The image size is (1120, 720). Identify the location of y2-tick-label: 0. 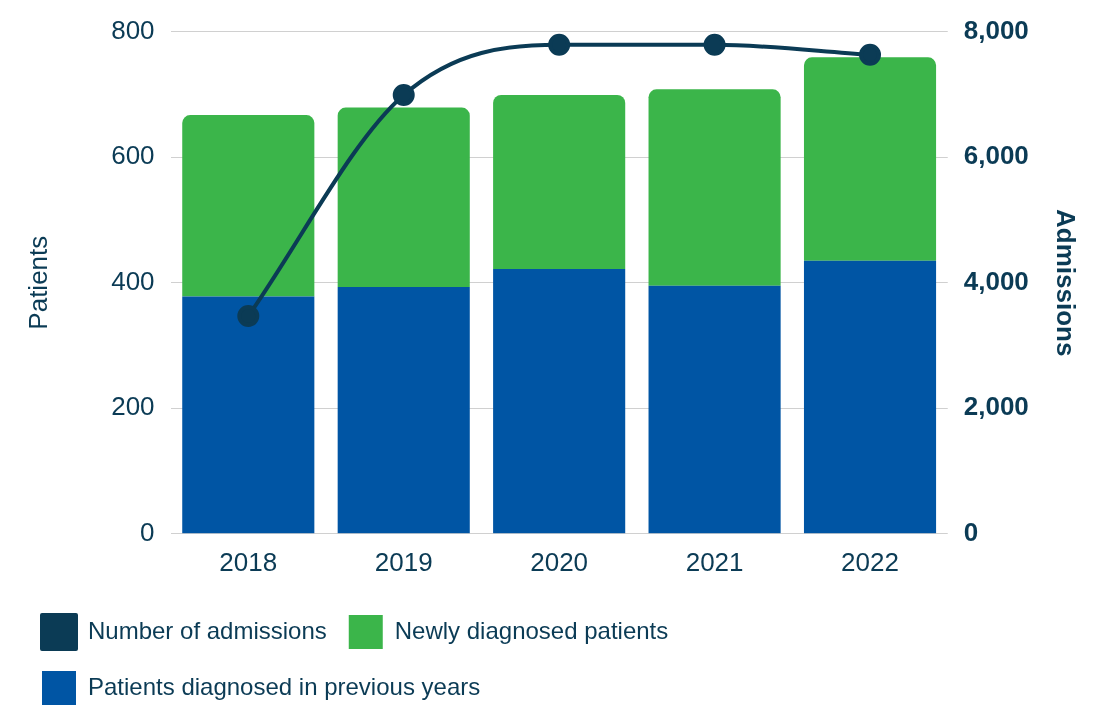
(971, 531).